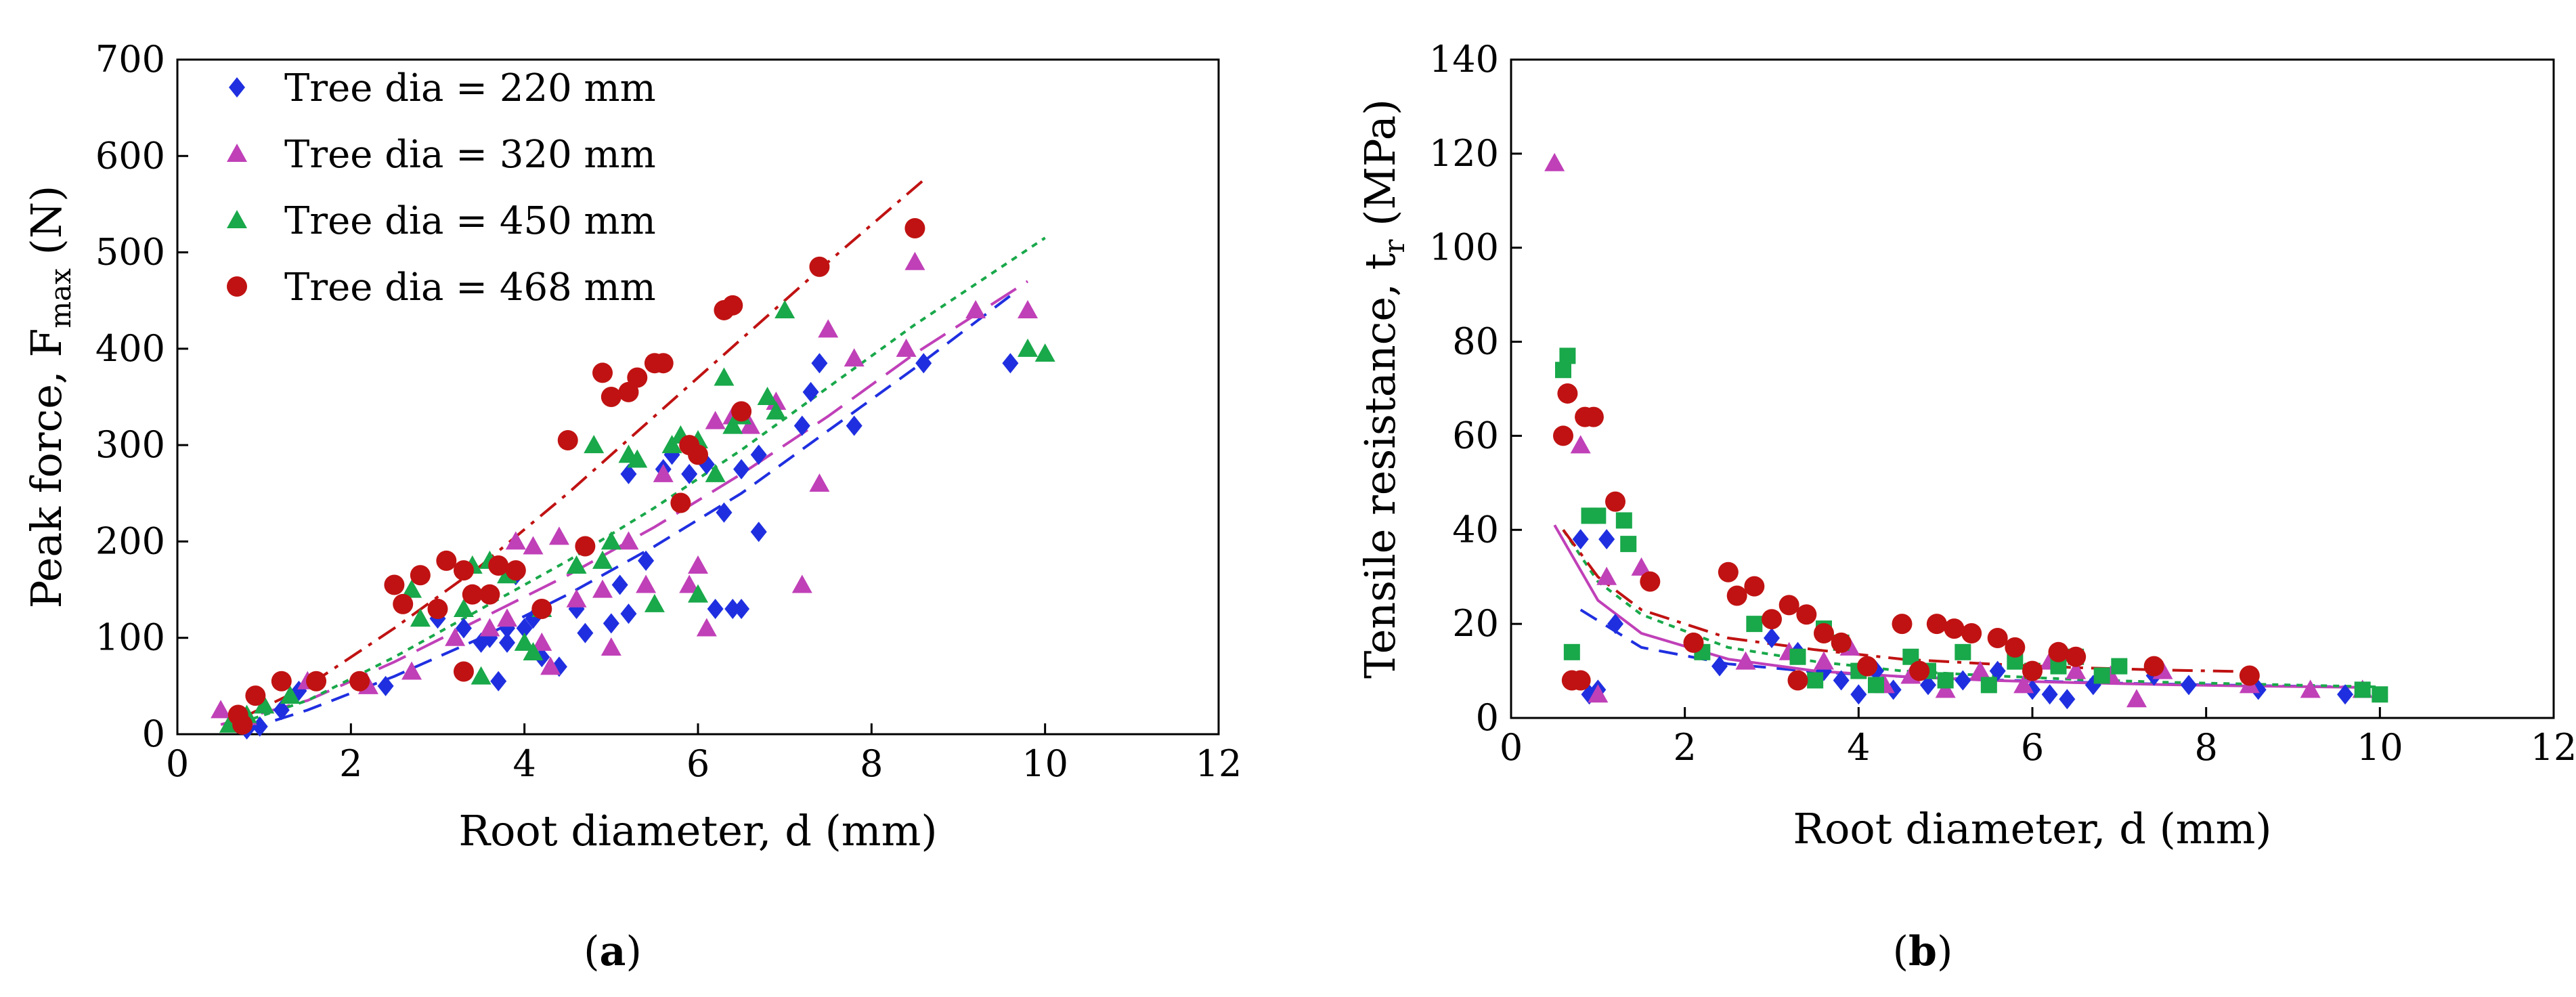 The width and height of the screenshot is (2576, 997). I want to click on y-tick-label: 700, so click(130, 60).